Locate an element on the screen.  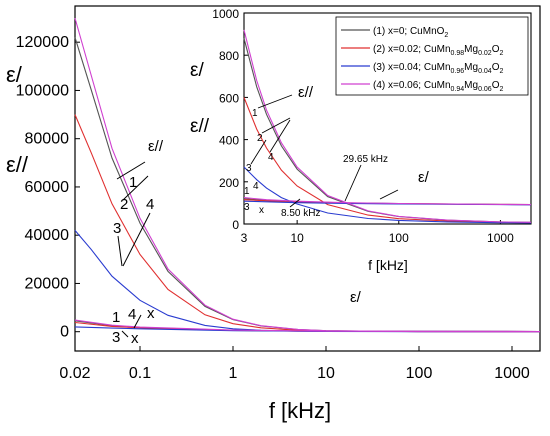
legend-entry-2: (2) x=0.02; CuMn0.98Mg0.02O2 is located at coordinates (438, 50).